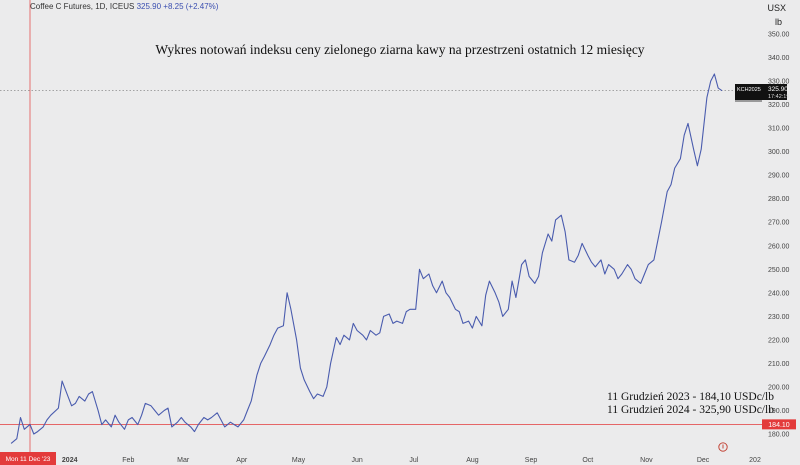  Describe the element at coordinates (149, 6) in the screenshot. I see `header-price: 325.90` at that location.